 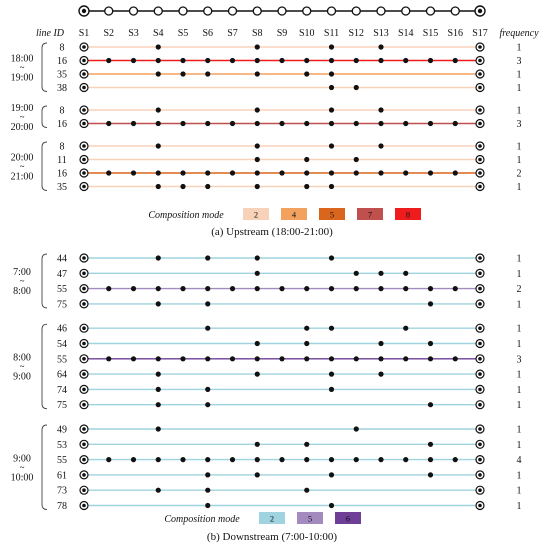 What do you see at coordinates (519, 174) in the screenshot?
I see `frequency-value: 2` at bounding box center [519, 174].